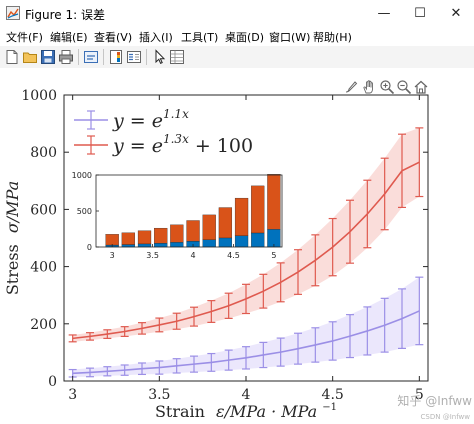 The height and width of the screenshot is (424, 474). What do you see at coordinates (200, 37) in the screenshot?
I see `menu-tools: 工具(T)` at bounding box center [200, 37].